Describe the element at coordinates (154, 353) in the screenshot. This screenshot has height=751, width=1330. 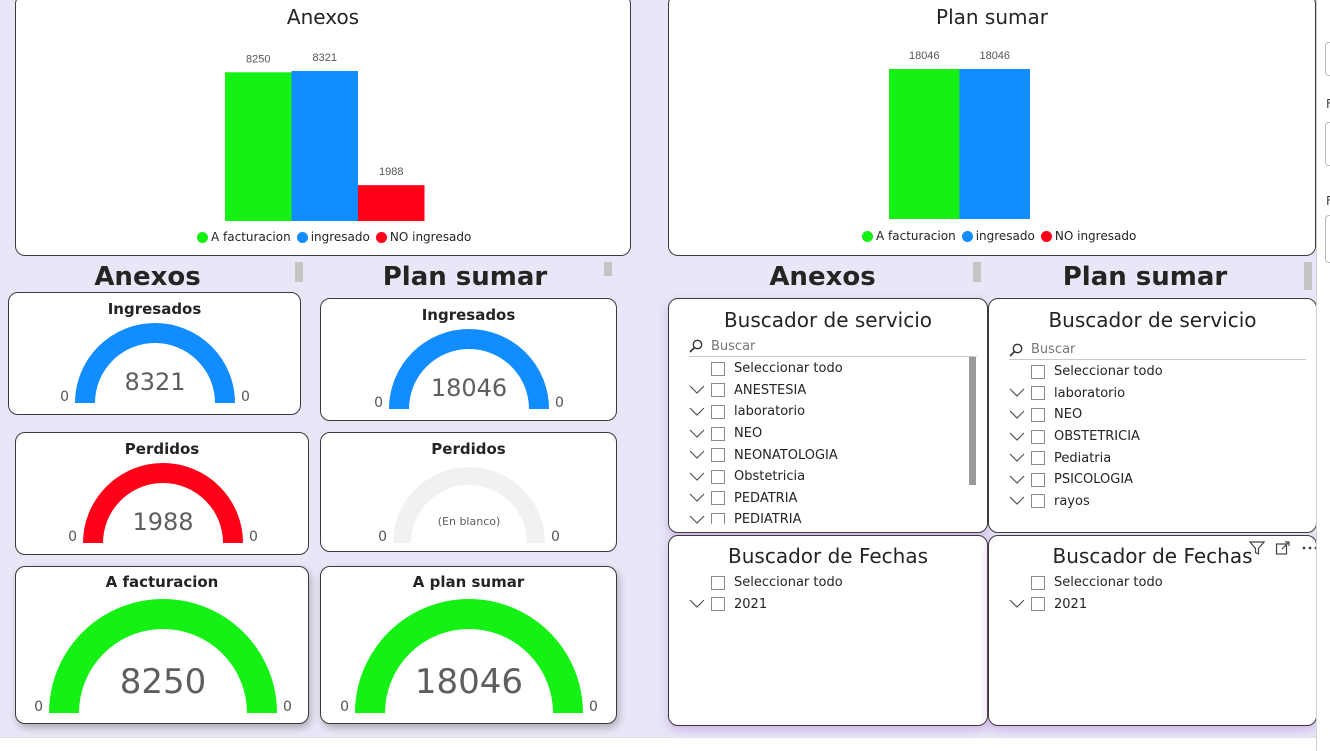
I see `gauge-ingresados: 8321 0 0 Ingresados` at that location.